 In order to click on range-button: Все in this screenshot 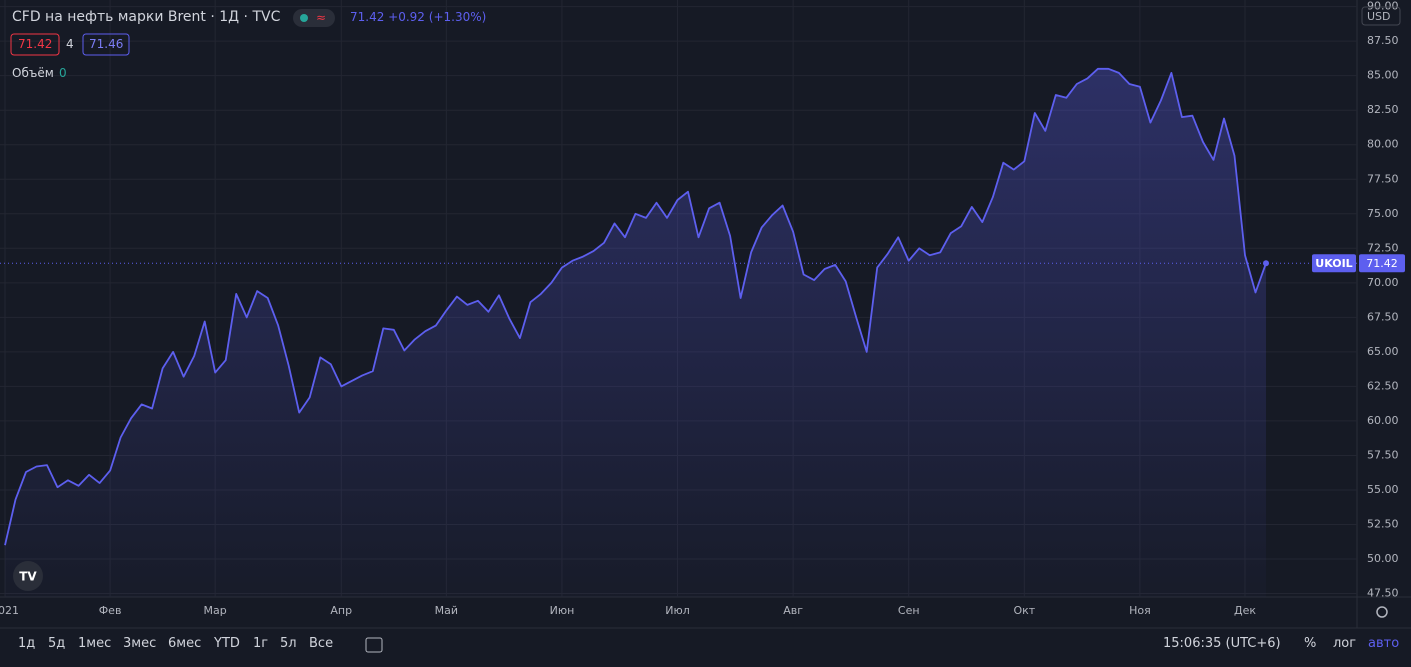, I will do `click(321, 643)`.